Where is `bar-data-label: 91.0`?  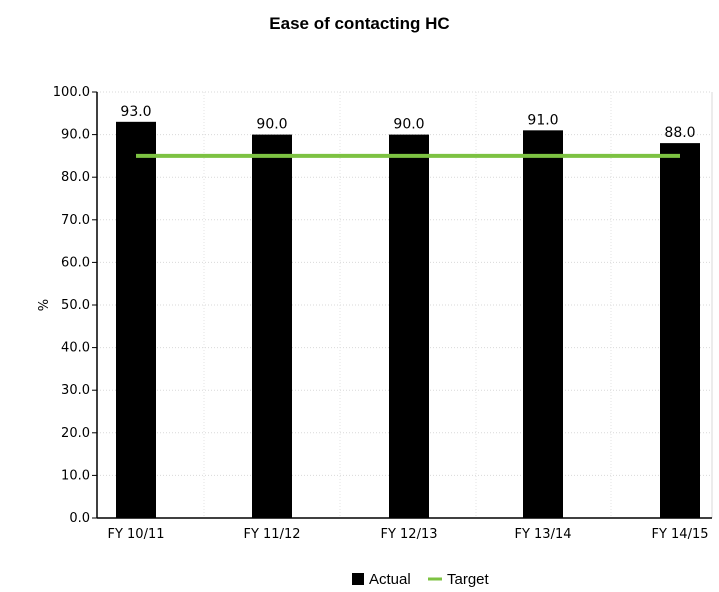
bar-data-label: 91.0 is located at coordinates (542, 120).